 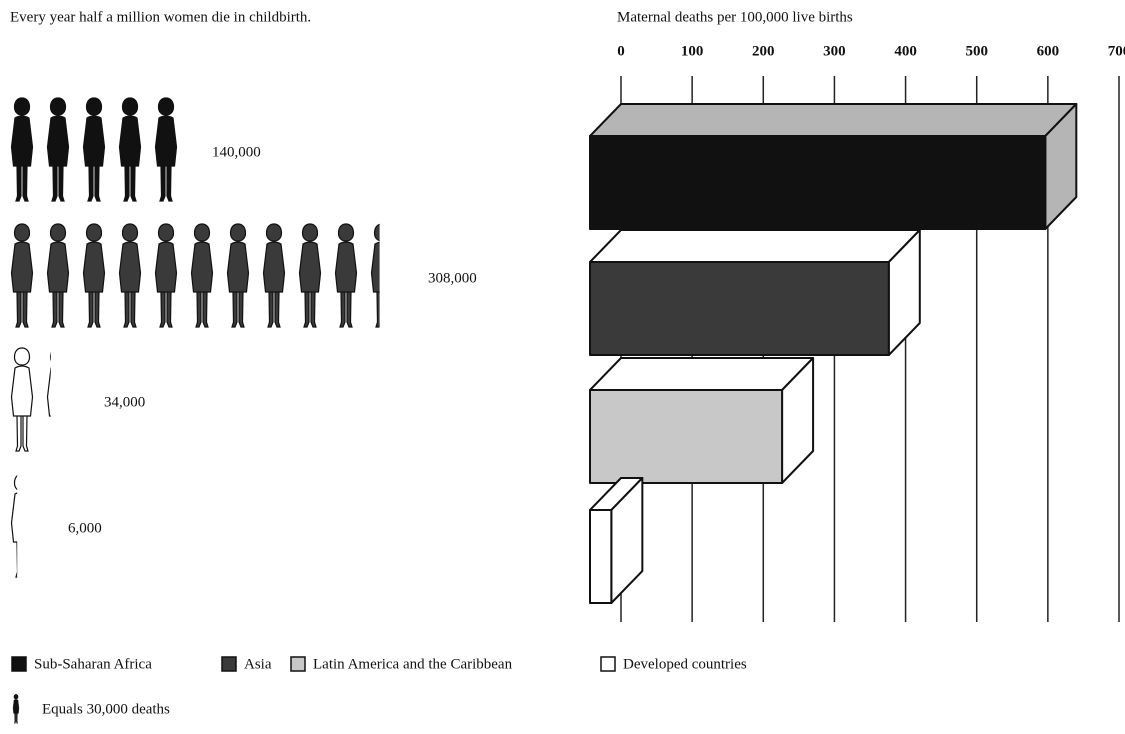 I want to click on value-label: 34,000, so click(x=124, y=402).